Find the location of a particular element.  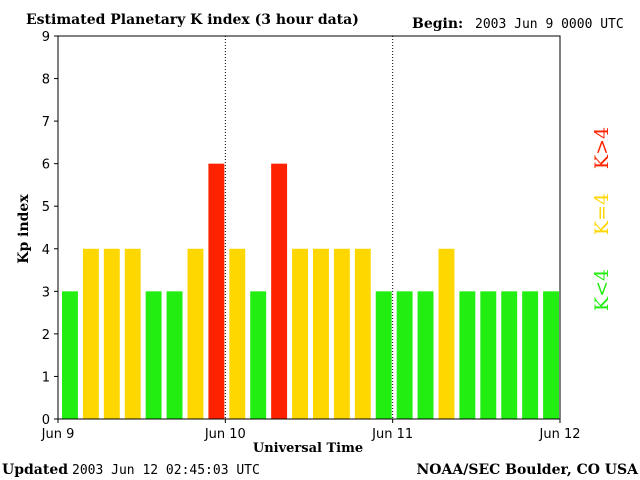

x-tick-label: Jun 9 is located at coordinates (58, 434).